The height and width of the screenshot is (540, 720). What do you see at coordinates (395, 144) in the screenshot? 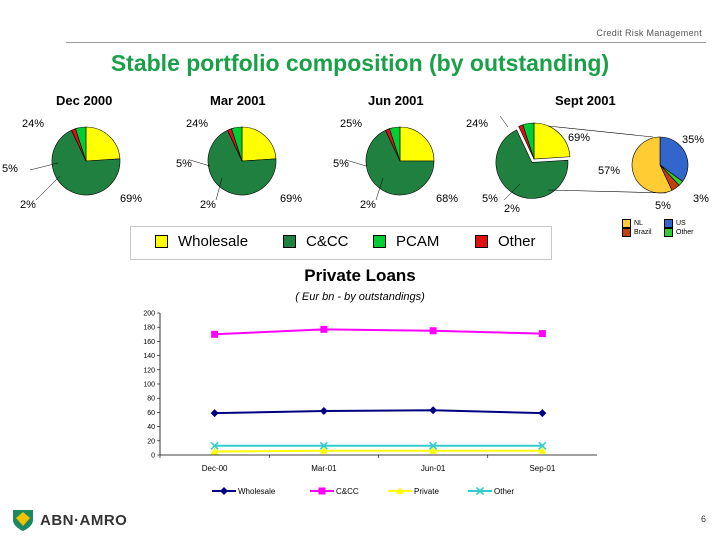
I see `pie2-slice-pcam` at bounding box center [395, 144].